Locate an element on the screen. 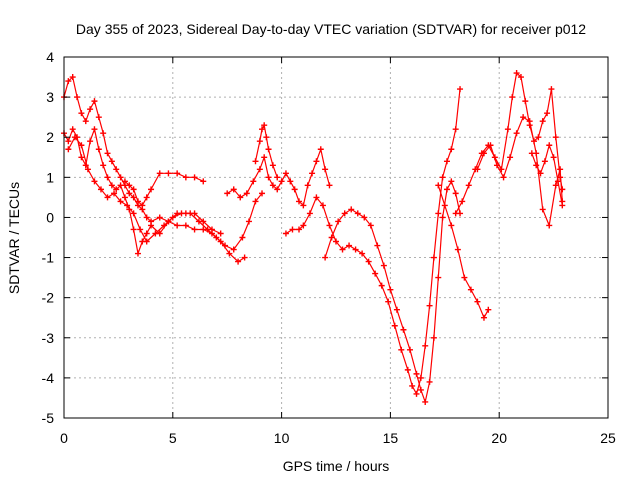  y-tick-label: 4 is located at coordinates (50, 57).